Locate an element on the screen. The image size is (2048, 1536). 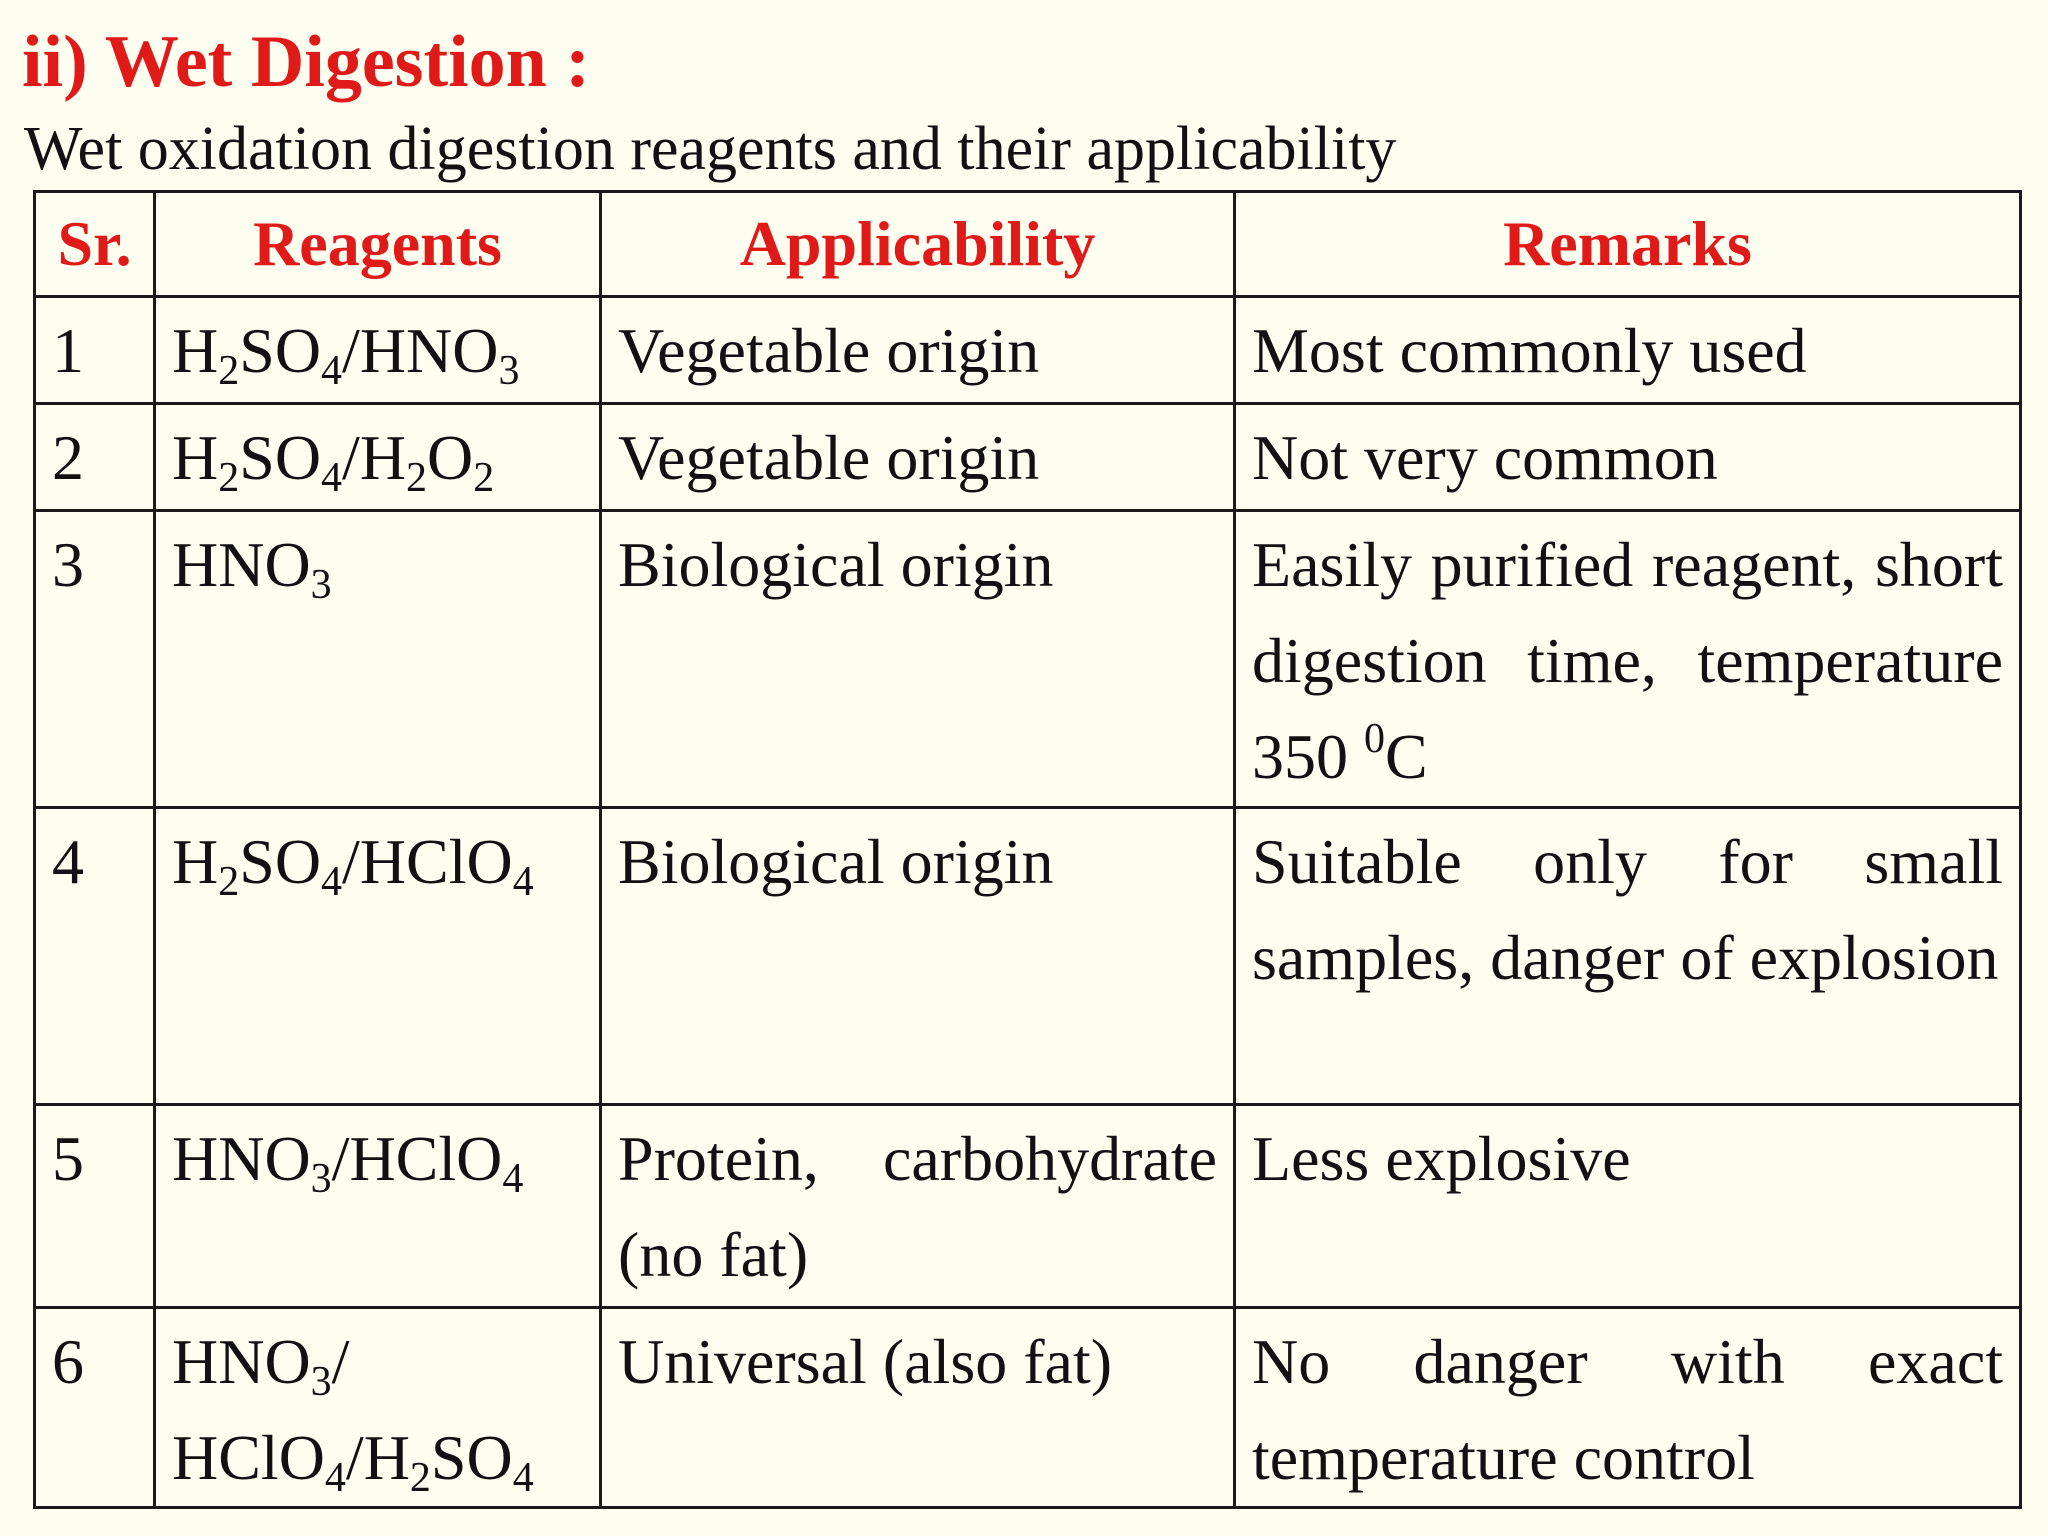
header-remarks: Remarks is located at coordinates (1627, 244).